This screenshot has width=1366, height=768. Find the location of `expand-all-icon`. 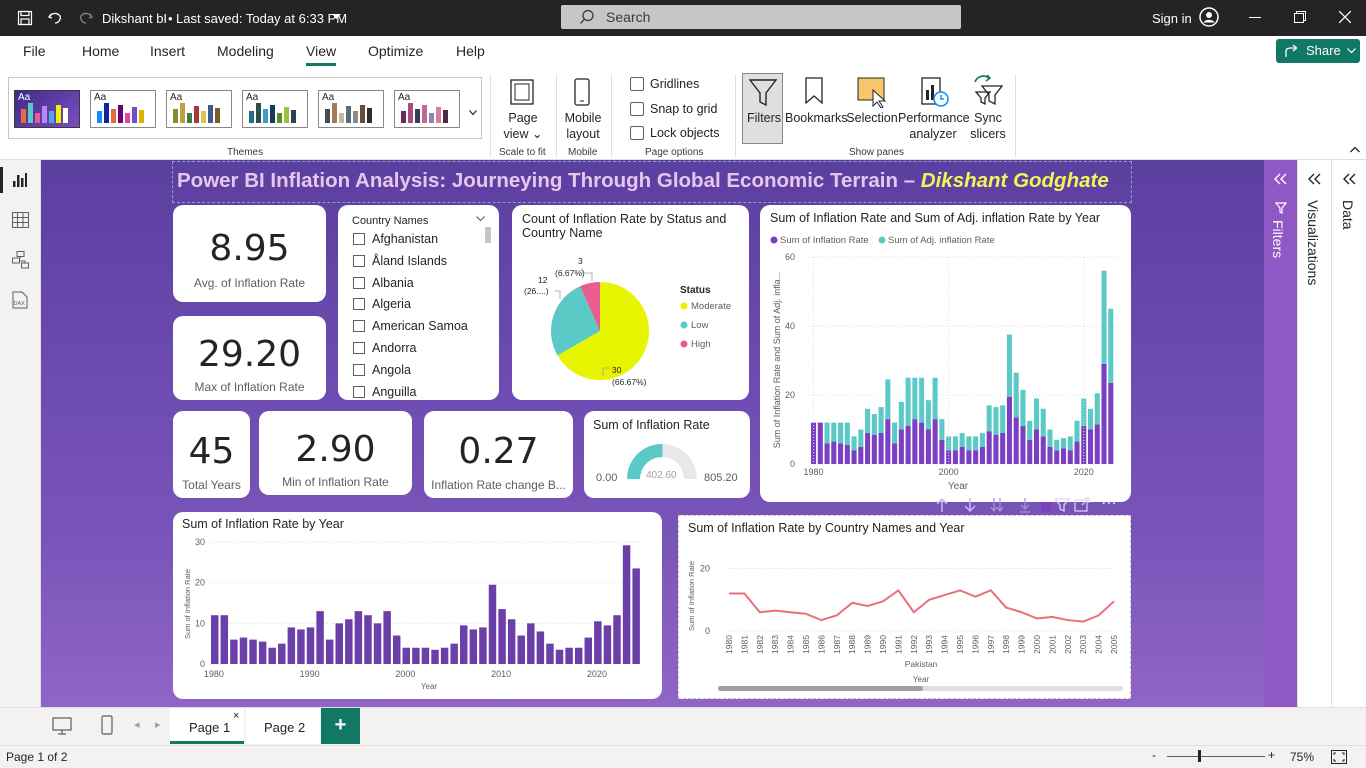

expand-all-icon is located at coordinates (997, 505).